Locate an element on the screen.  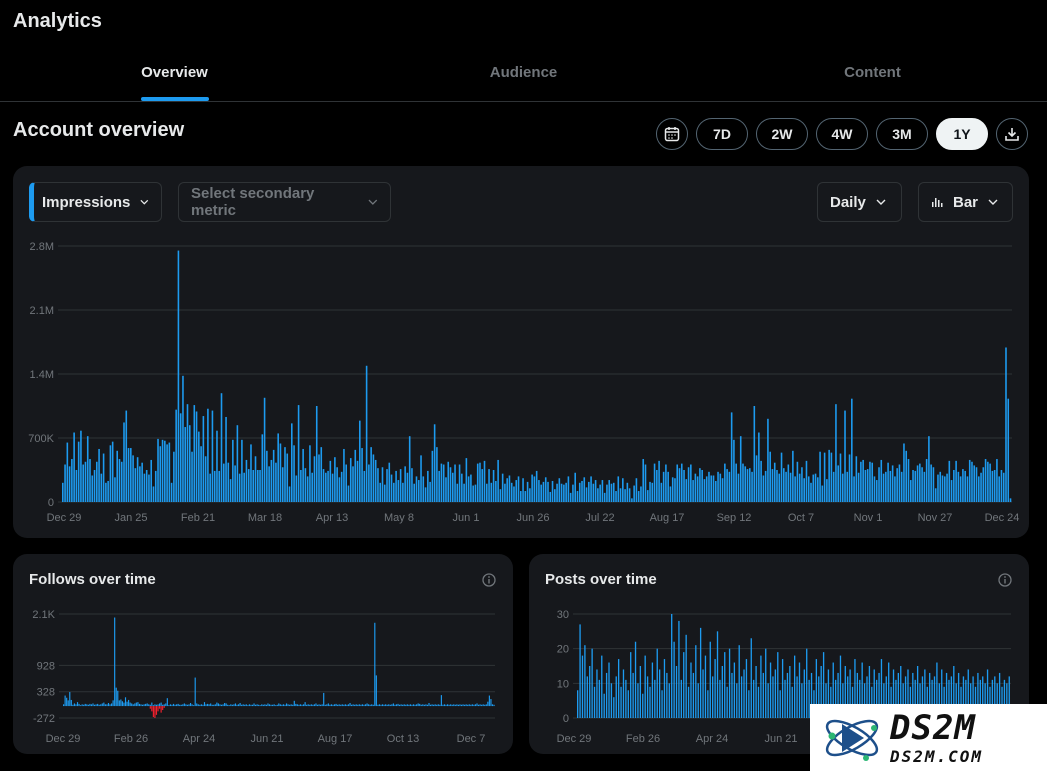
download-button is located at coordinates (1012, 134).